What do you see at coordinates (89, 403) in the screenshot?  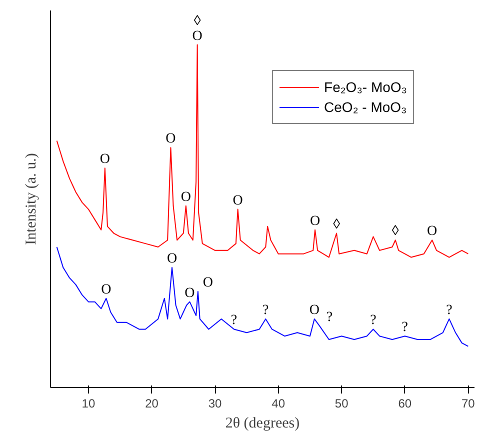 I see `x-tick-label: 10` at bounding box center [89, 403].